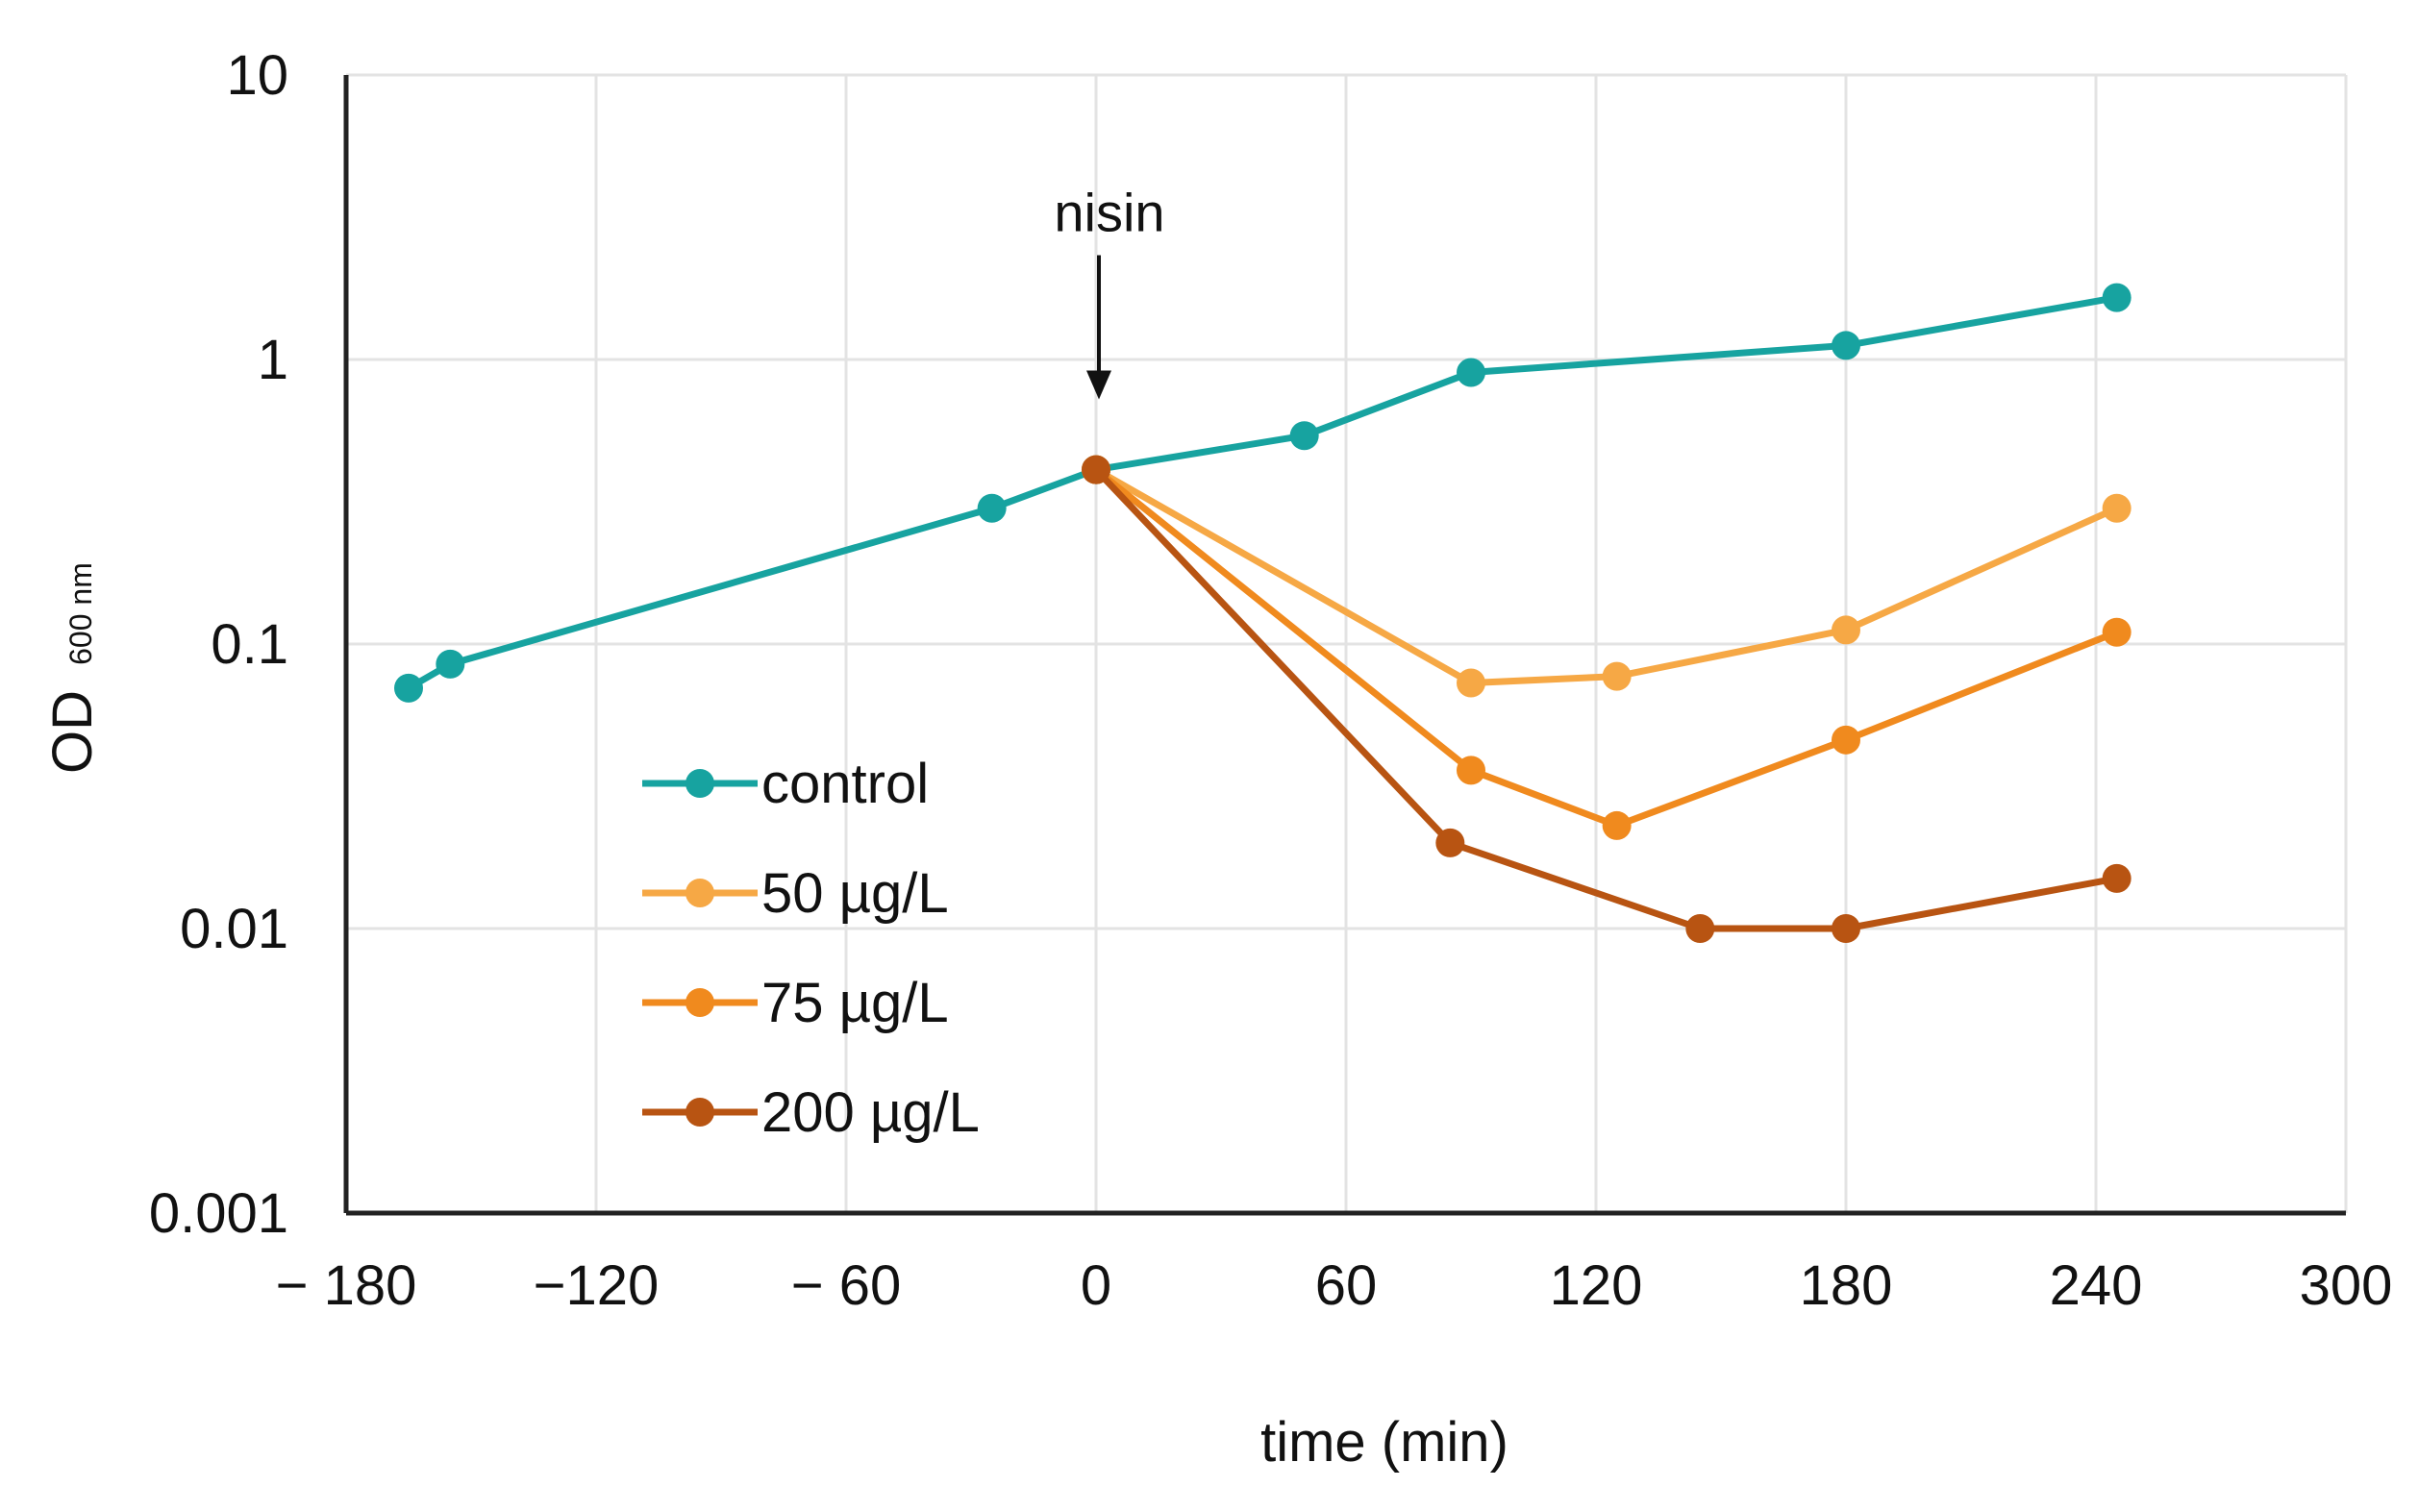  I want to click on x-tick-label: 120, so click(1597, 1285).